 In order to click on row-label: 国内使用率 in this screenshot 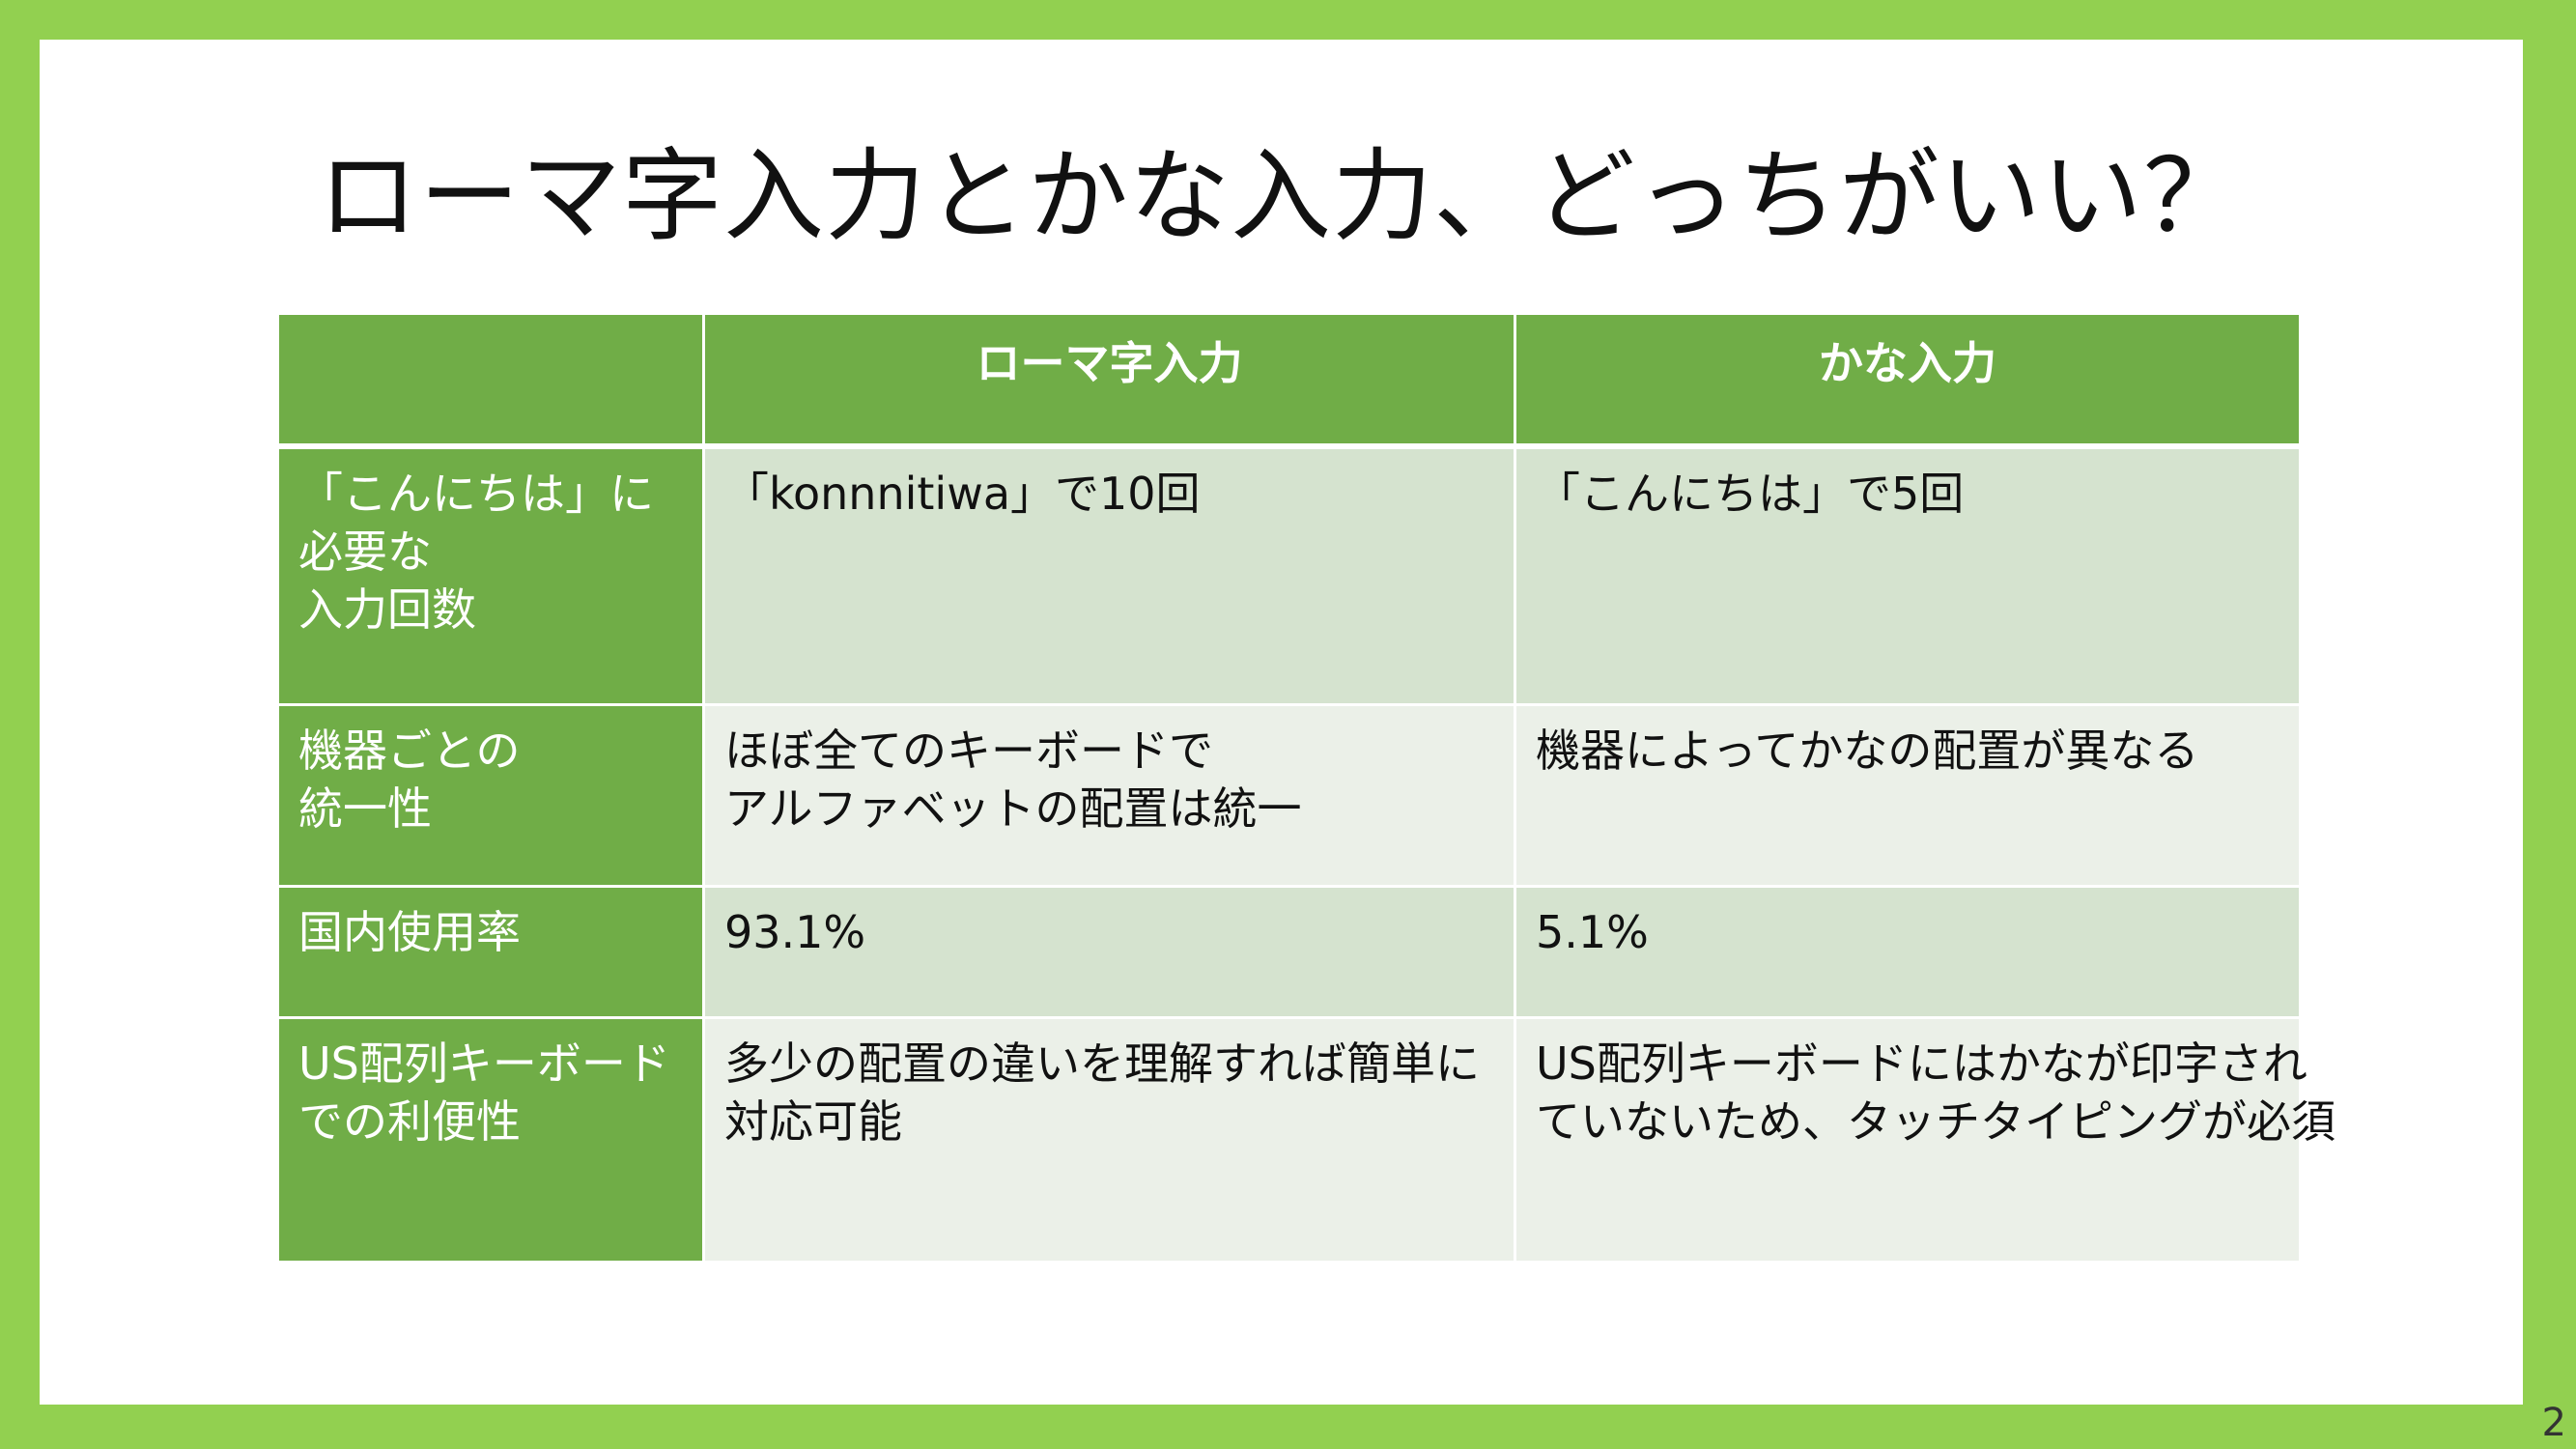, I will do `click(490, 952)`.